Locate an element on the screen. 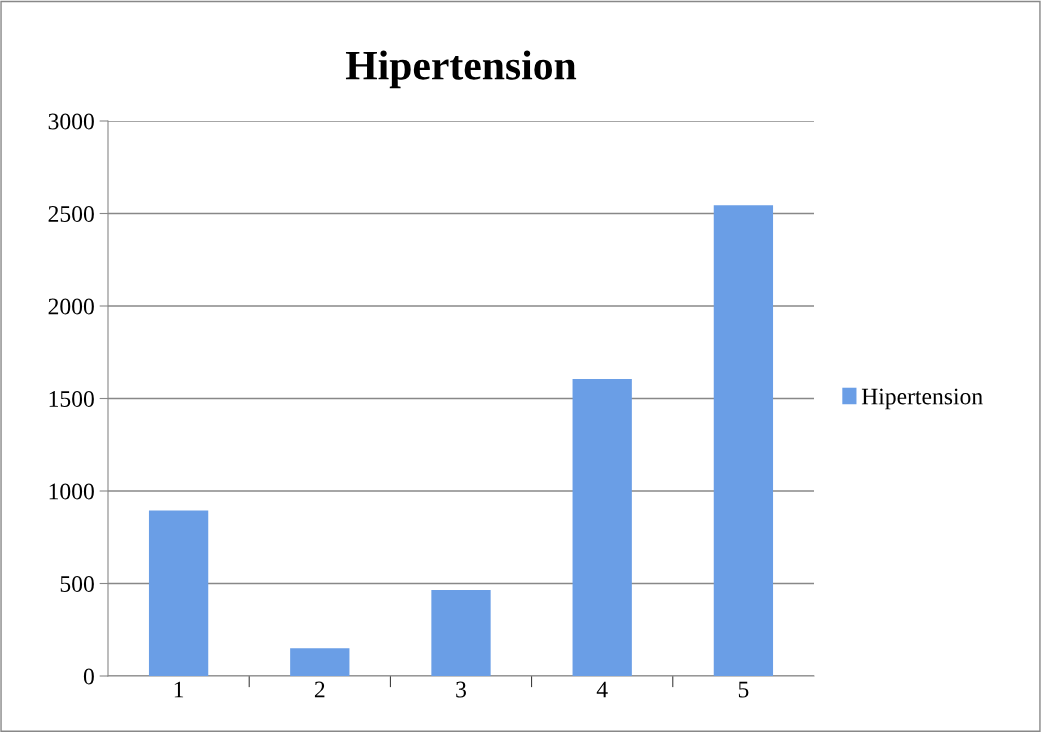  x-tick-label: 4 is located at coordinates (602, 689).